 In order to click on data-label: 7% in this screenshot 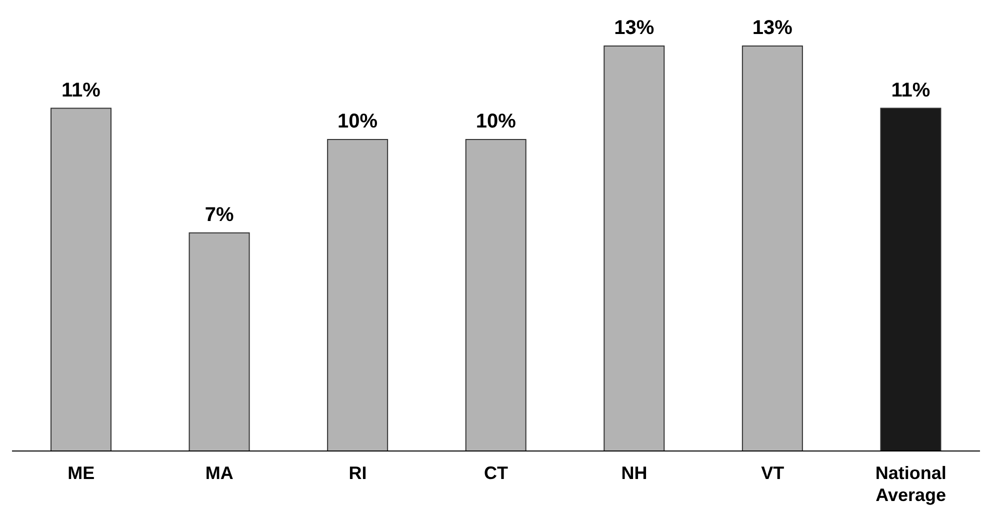, I will do `click(219, 215)`.